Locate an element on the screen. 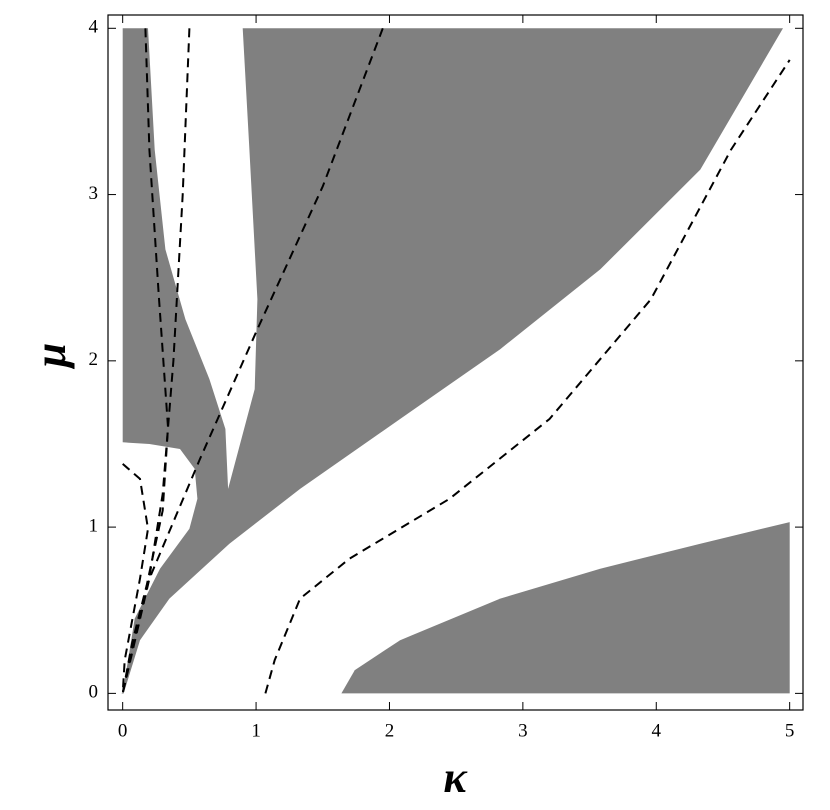 This screenshot has height=810, width=830. x-tick-label: 2 is located at coordinates (390, 730).